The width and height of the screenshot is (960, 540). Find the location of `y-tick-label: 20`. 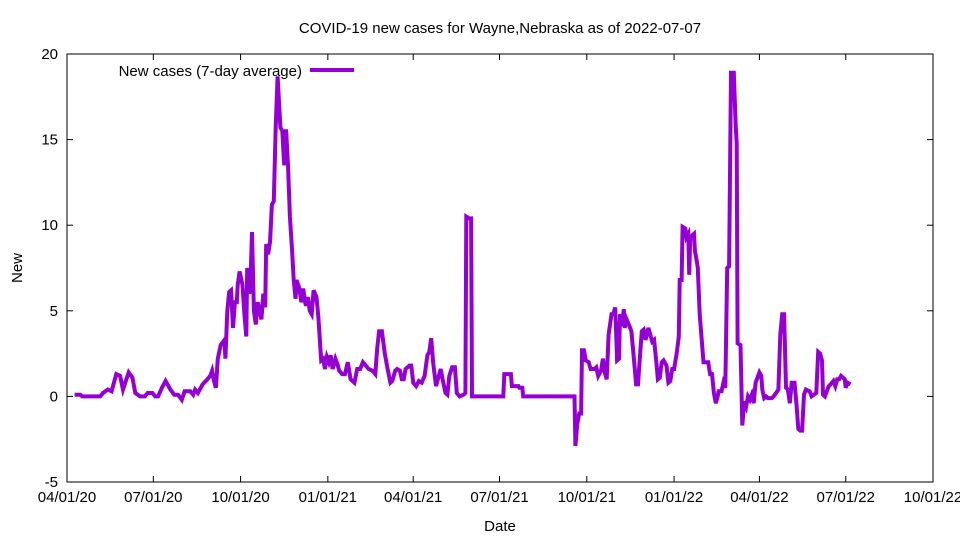

y-tick-label: 20 is located at coordinates (49, 54).